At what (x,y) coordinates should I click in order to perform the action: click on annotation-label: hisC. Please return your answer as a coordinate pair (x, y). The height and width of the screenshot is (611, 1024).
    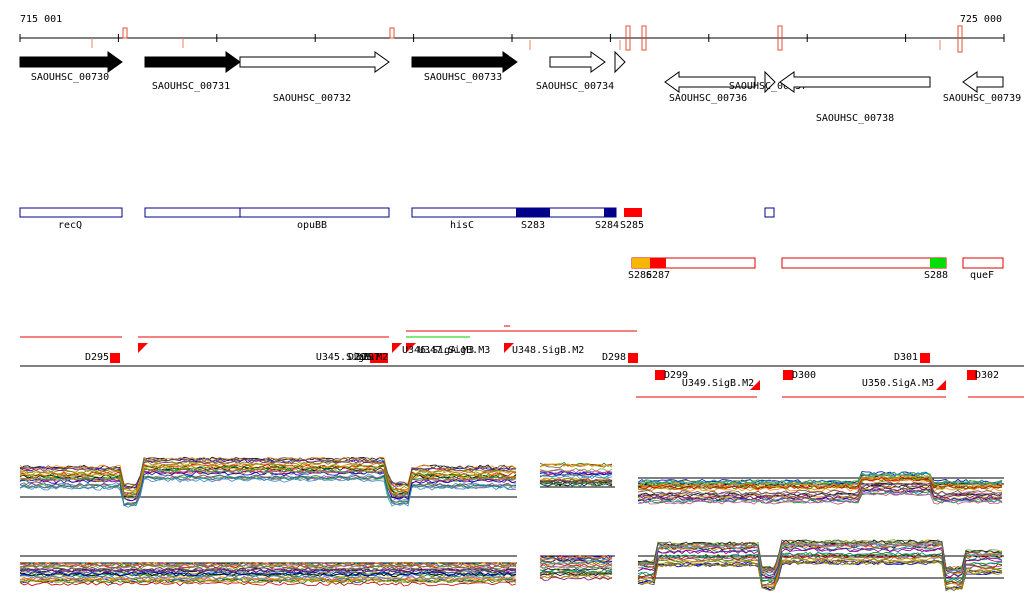
    Looking at the image, I should click on (462, 225).